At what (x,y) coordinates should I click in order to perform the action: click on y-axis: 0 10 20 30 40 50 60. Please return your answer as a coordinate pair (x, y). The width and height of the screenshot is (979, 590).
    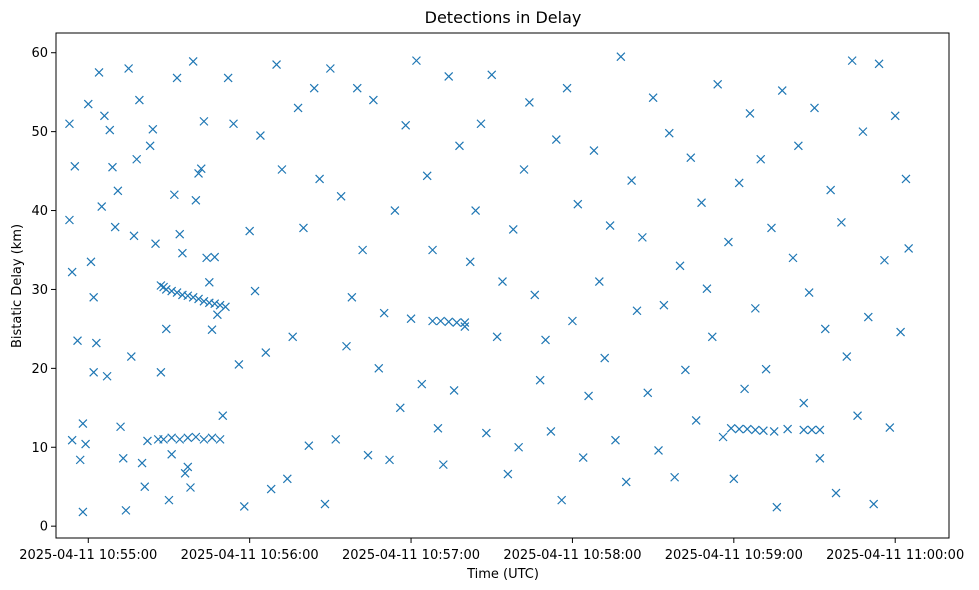
    Looking at the image, I should click on (43, 290).